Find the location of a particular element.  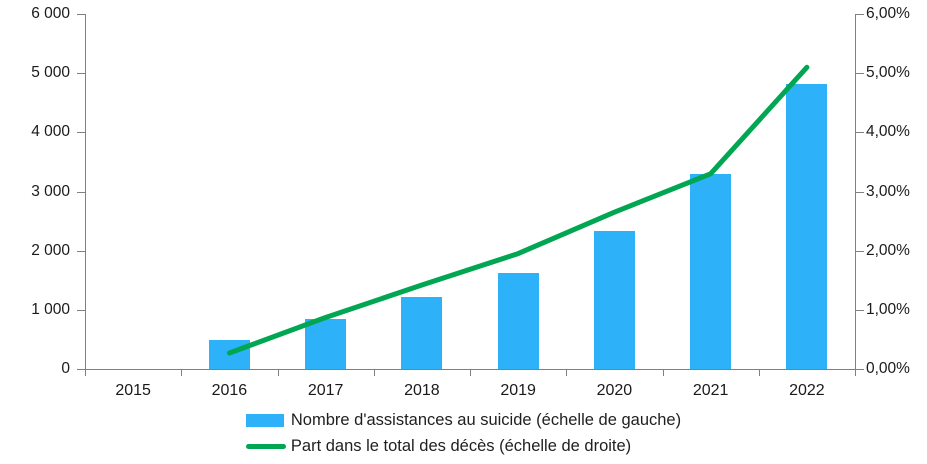

x-axis-category-label: 2019 is located at coordinates (518, 390).